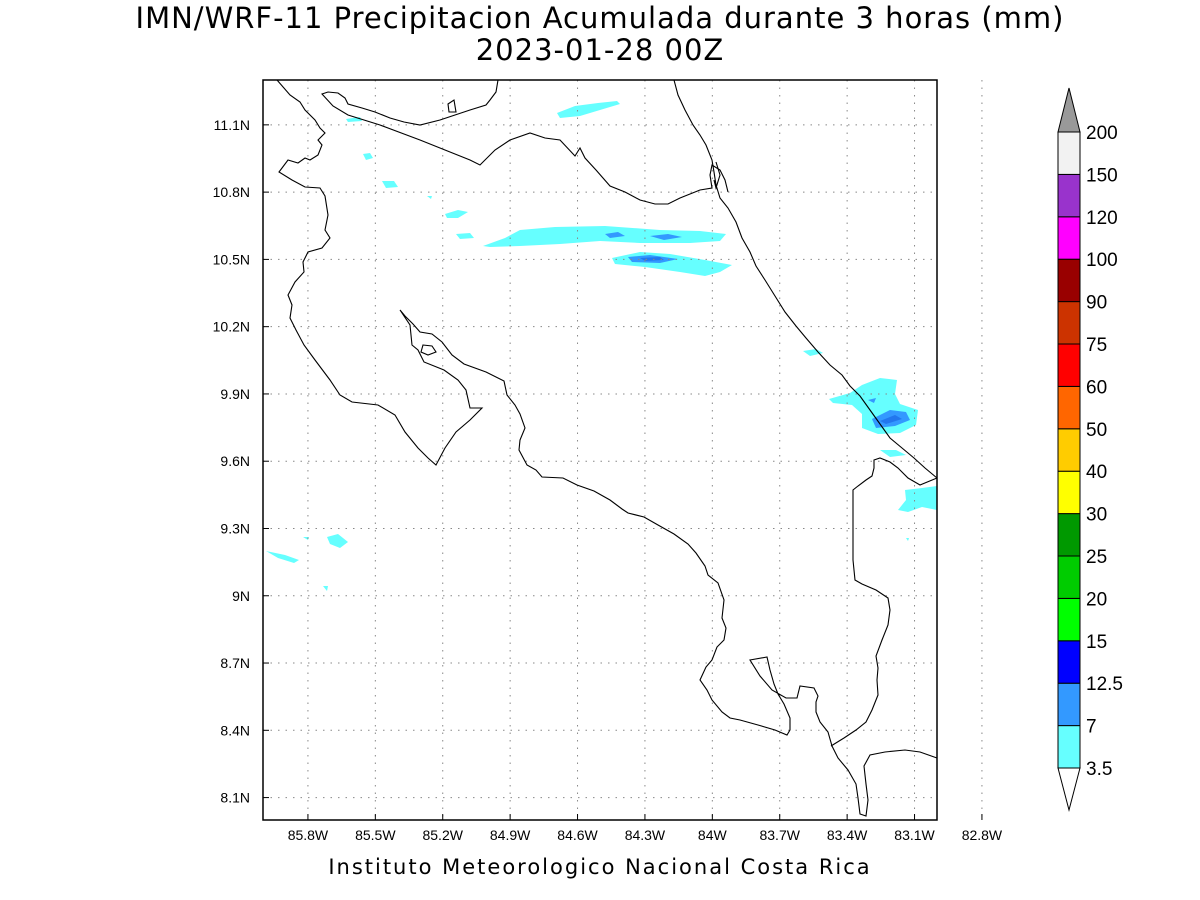 The width and height of the screenshot is (1200, 900). What do you see at coordinates (600, 50) in the screenshot?
I see `chart-date: 2023-01-28 00Z` at bounding box center [600, 50].